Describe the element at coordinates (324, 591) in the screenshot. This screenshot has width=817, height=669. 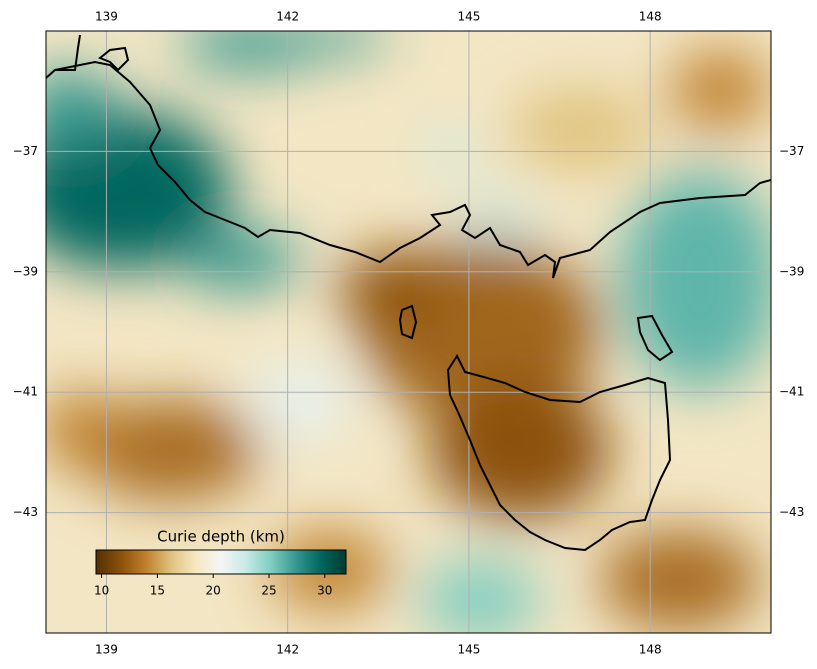
I see `colorbar-tick-label: 30` at that location.